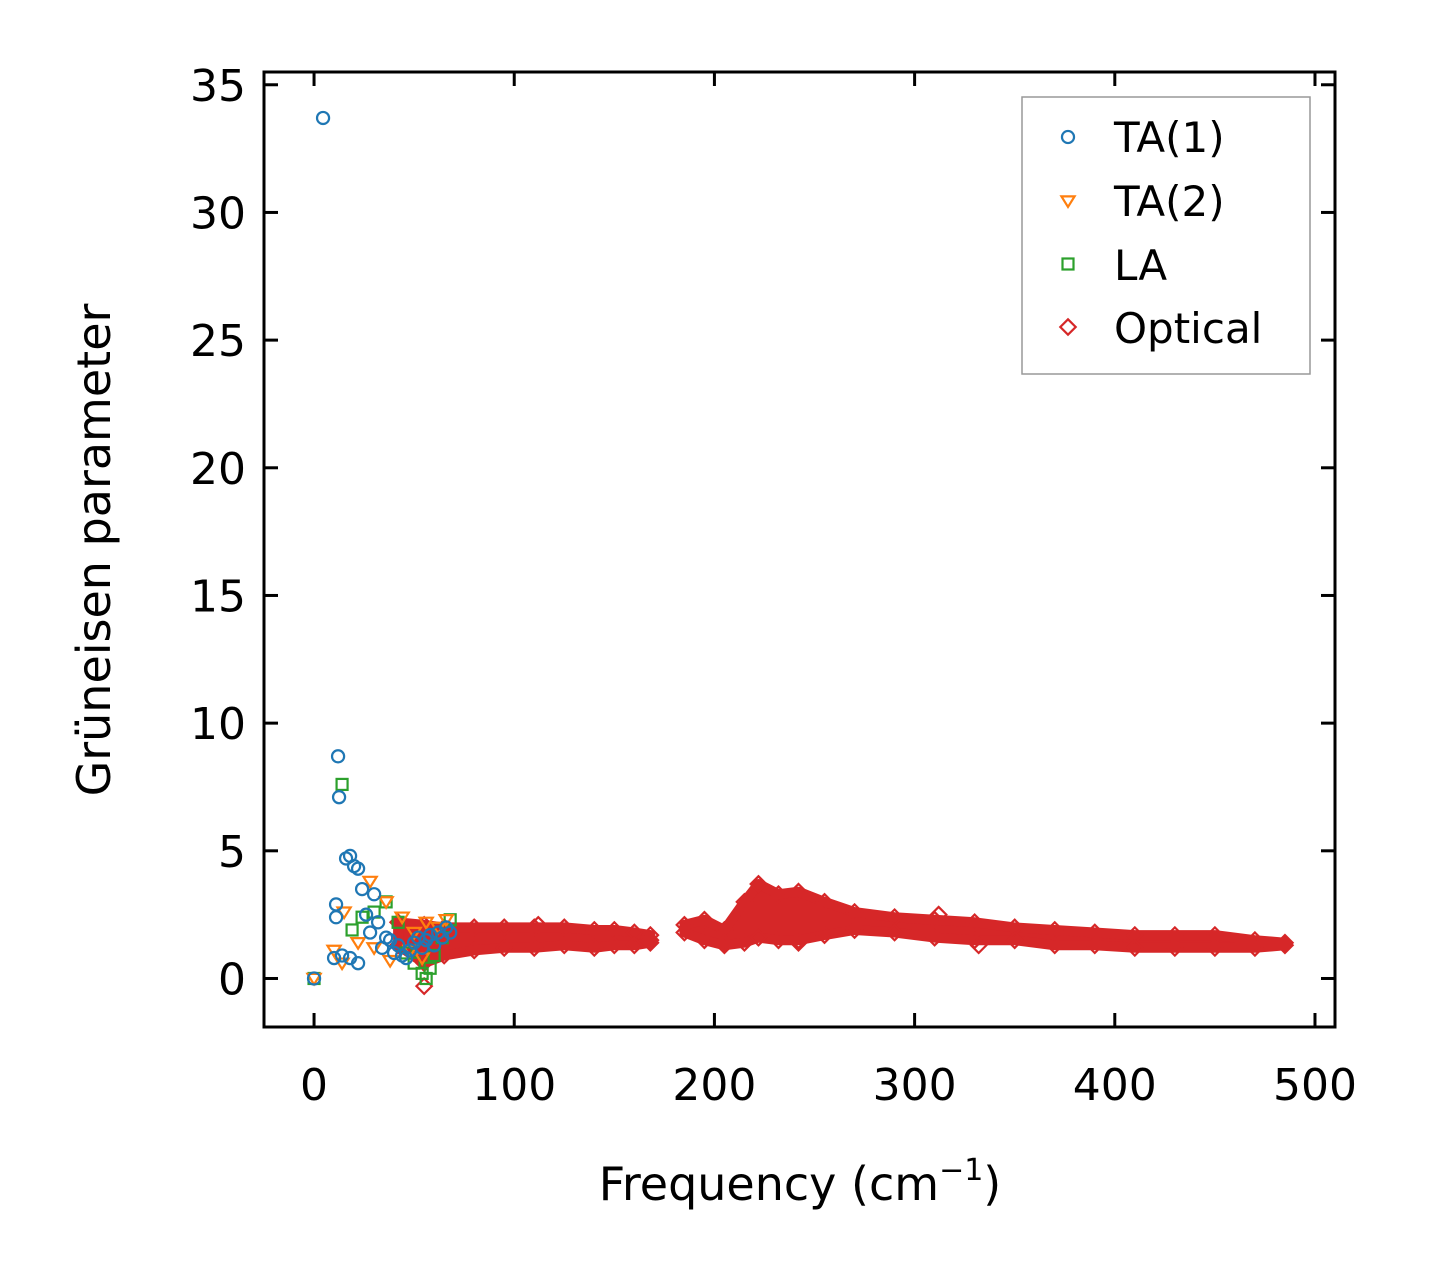 This screenshot has height=1276, width=1432. Describe the element at coordinates (94, 549) in the screenshot. I see `y-axis-title: Grüneisen parameter` at that location.